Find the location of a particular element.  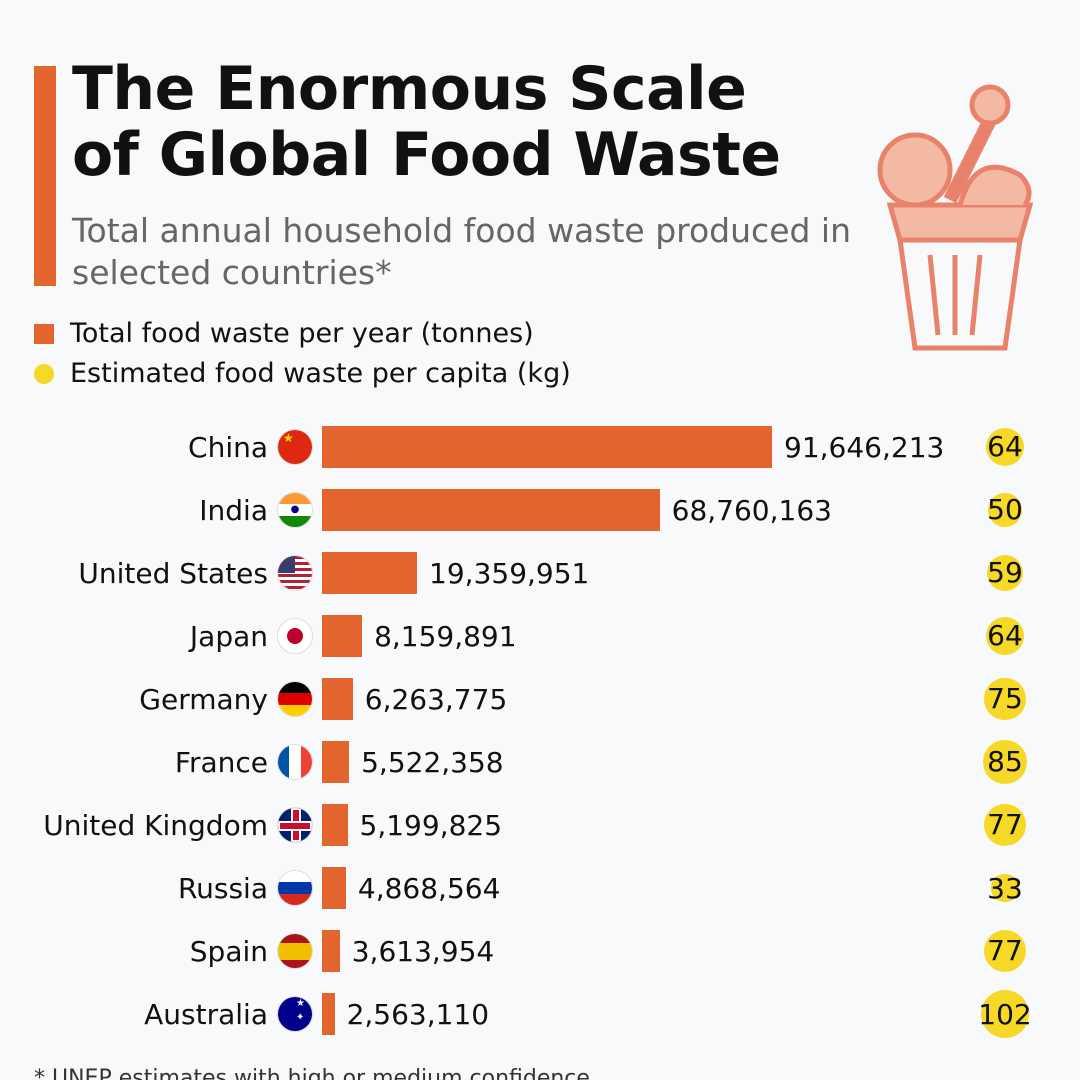

value-label: 6,263,775 is located at coordinates (436, 699).